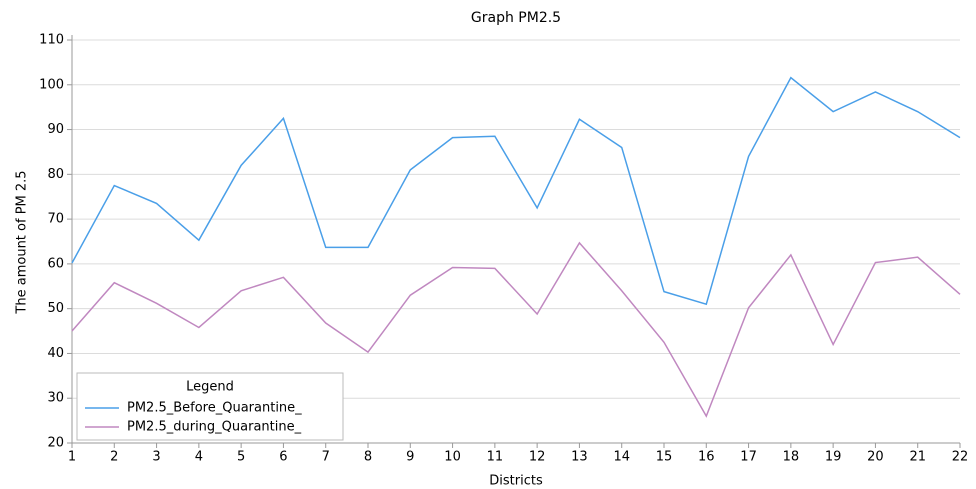  What do you see at coordinates (579, 457) in the screenshot?
I see `x-tick-label: 13` at bounding box center [579, 457].